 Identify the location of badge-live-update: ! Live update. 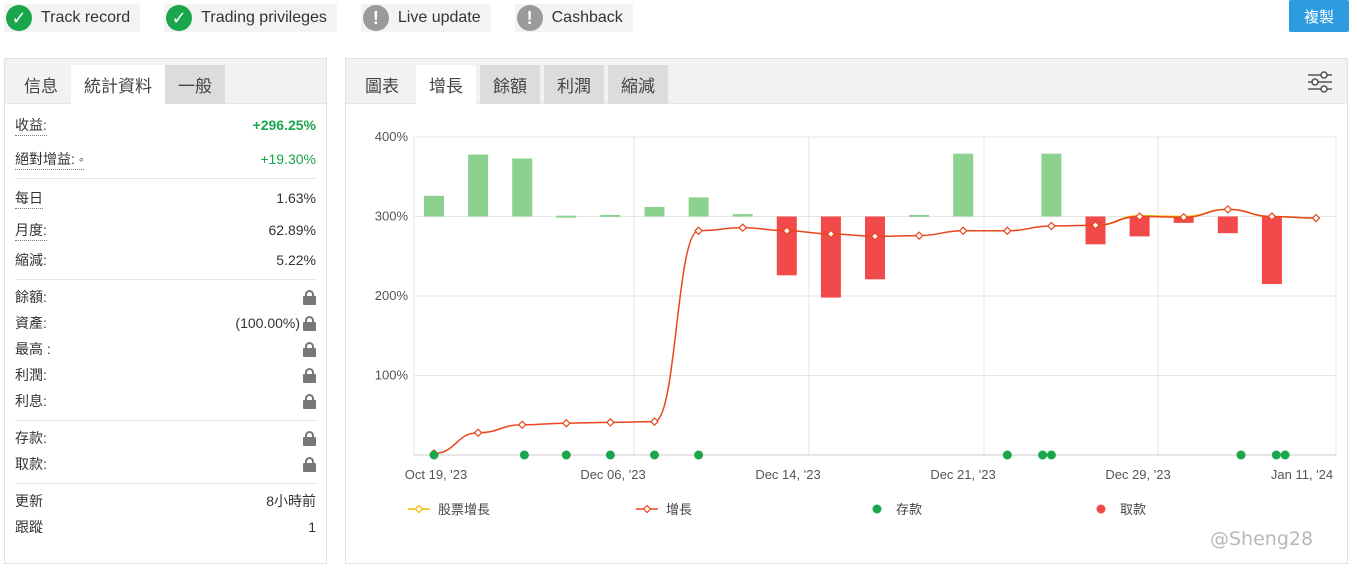
(425, 18).